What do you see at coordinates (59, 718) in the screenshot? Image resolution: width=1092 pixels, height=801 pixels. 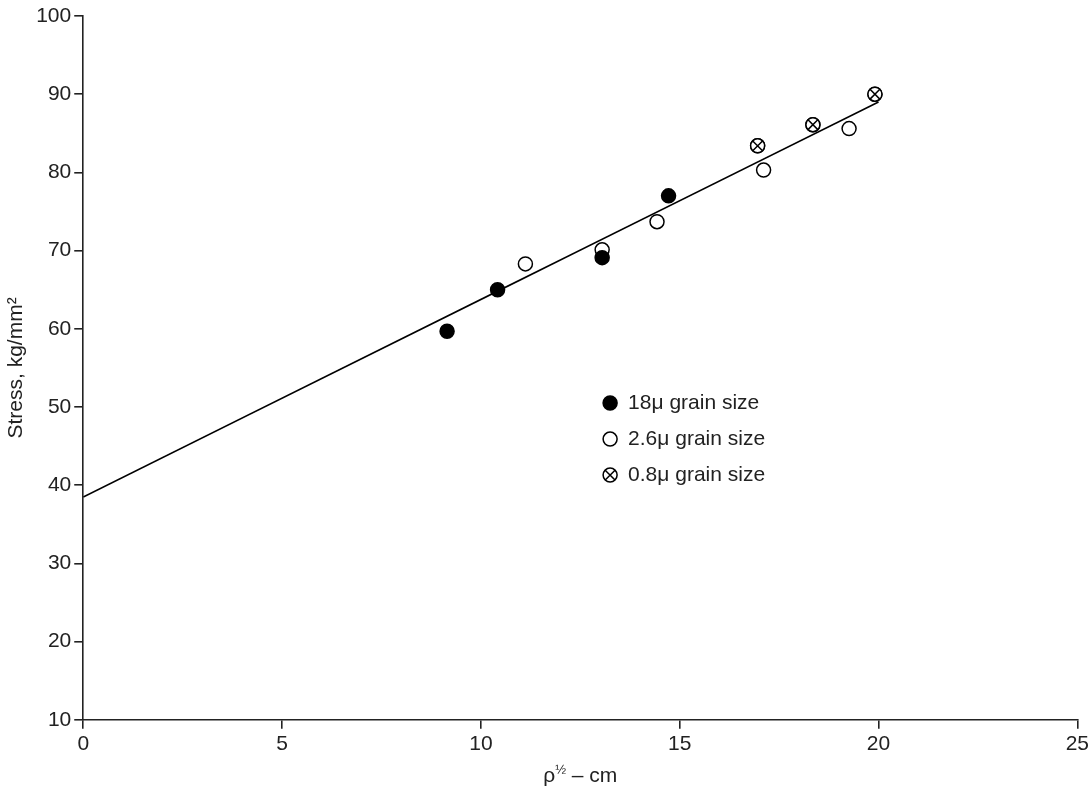 I see `y-tick-label: 10` at bounding box center [59, 718].